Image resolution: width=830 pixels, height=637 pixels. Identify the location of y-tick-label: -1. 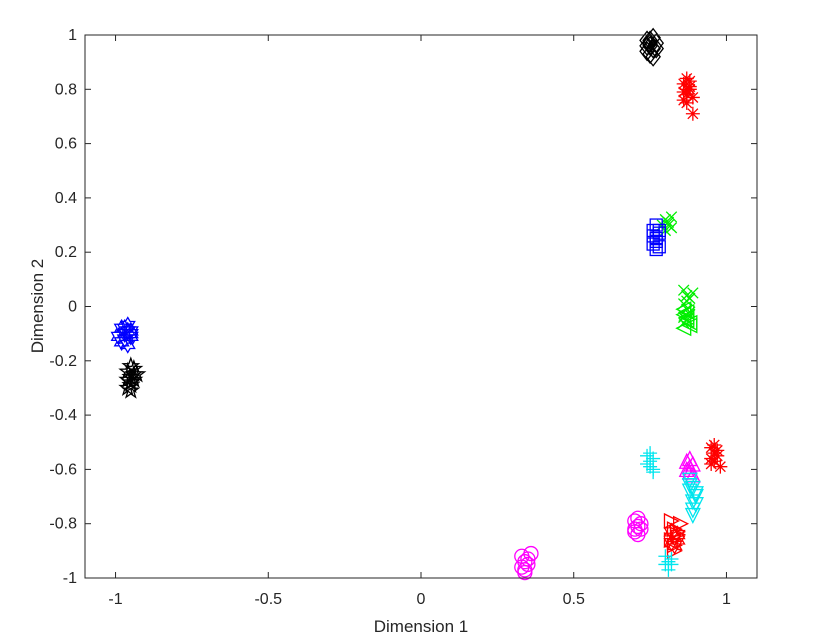
(70, 578).